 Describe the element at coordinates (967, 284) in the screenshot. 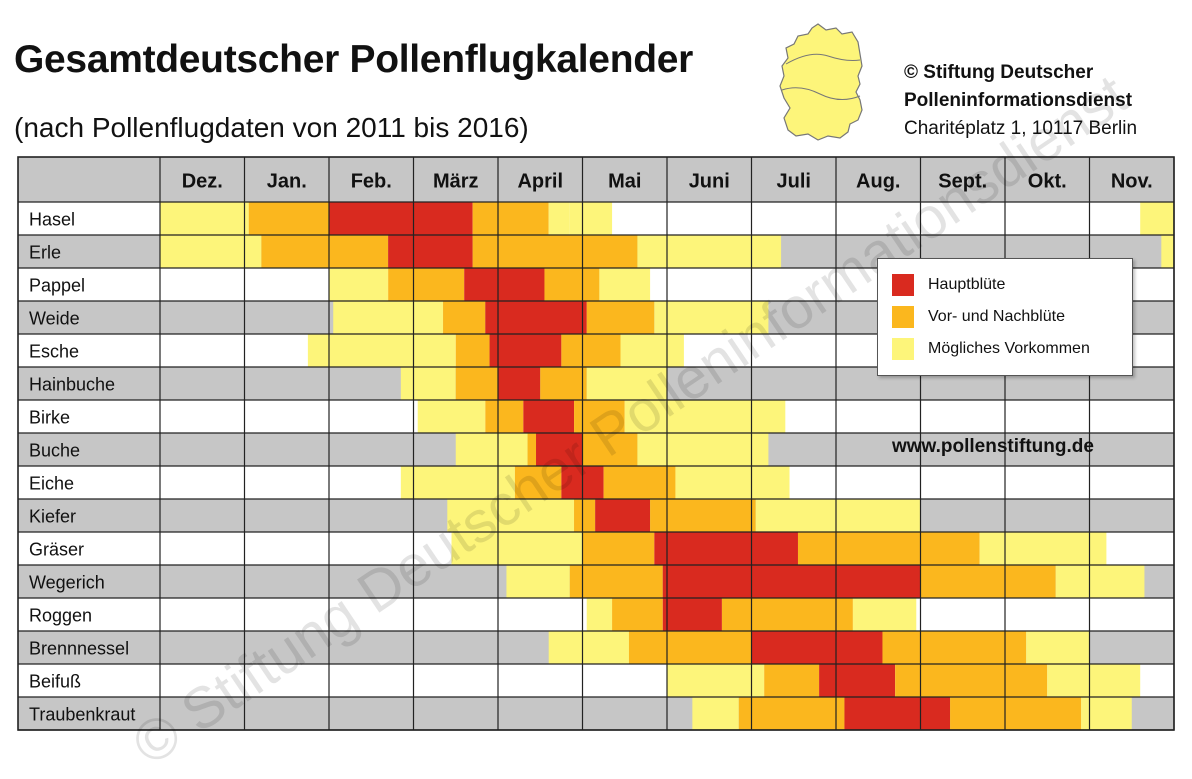

I see `legend-label: Hauptblüte` at that location.